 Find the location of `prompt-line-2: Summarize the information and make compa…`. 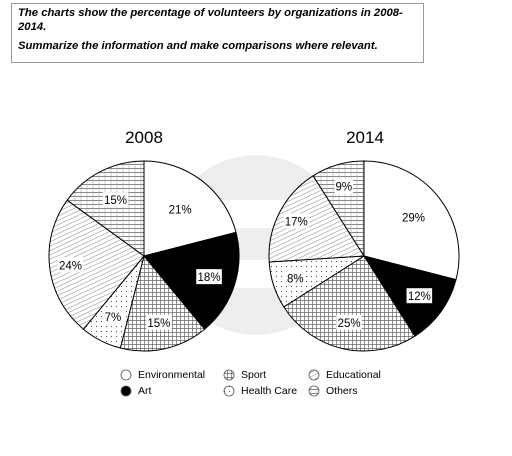

prompt-line-2: Summarize the information and make compa… is located at coordinates (198, 46).